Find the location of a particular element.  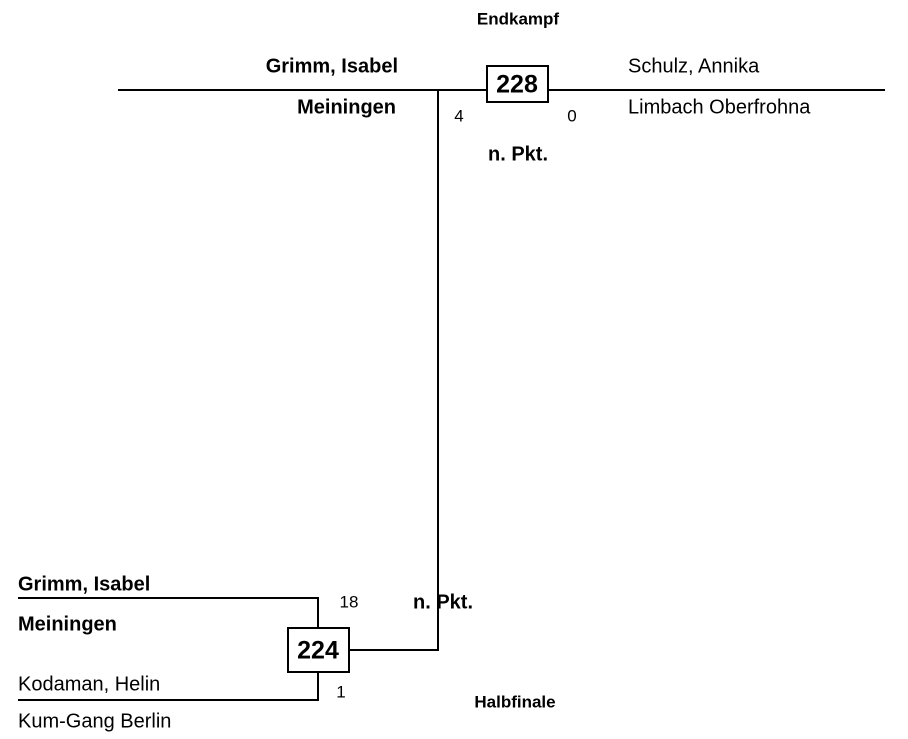

player-club: Limbach Oberfrohna is located at coordinates (719, 107).